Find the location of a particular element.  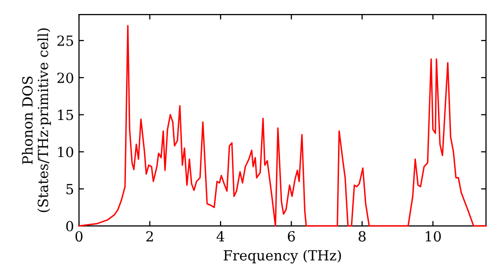

x-tick-label: 10 is located at coordinates (433, 236).